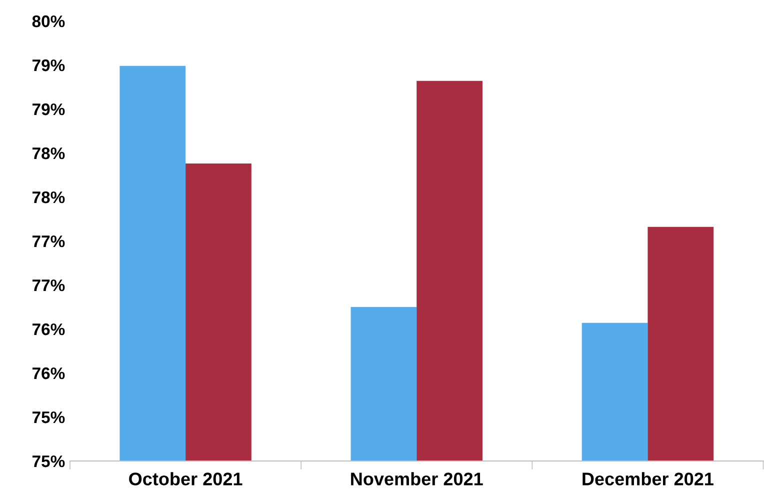 This screenshot has height=504, width=764. What do you see at coordinates (48, 21) in the screenshot?
I see `y-tick-label: 80%` at bounding box center [48, 21].